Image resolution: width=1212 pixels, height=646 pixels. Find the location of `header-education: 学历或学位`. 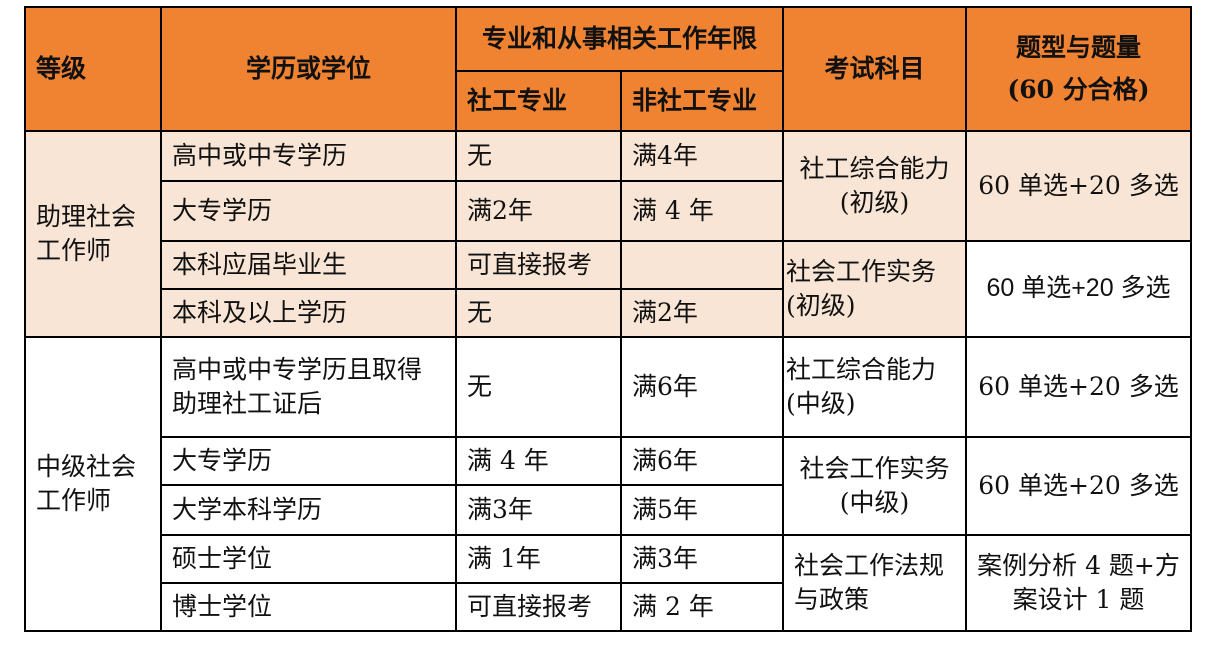

header-education: 学历或学位 is located at coordinates (308, 69).